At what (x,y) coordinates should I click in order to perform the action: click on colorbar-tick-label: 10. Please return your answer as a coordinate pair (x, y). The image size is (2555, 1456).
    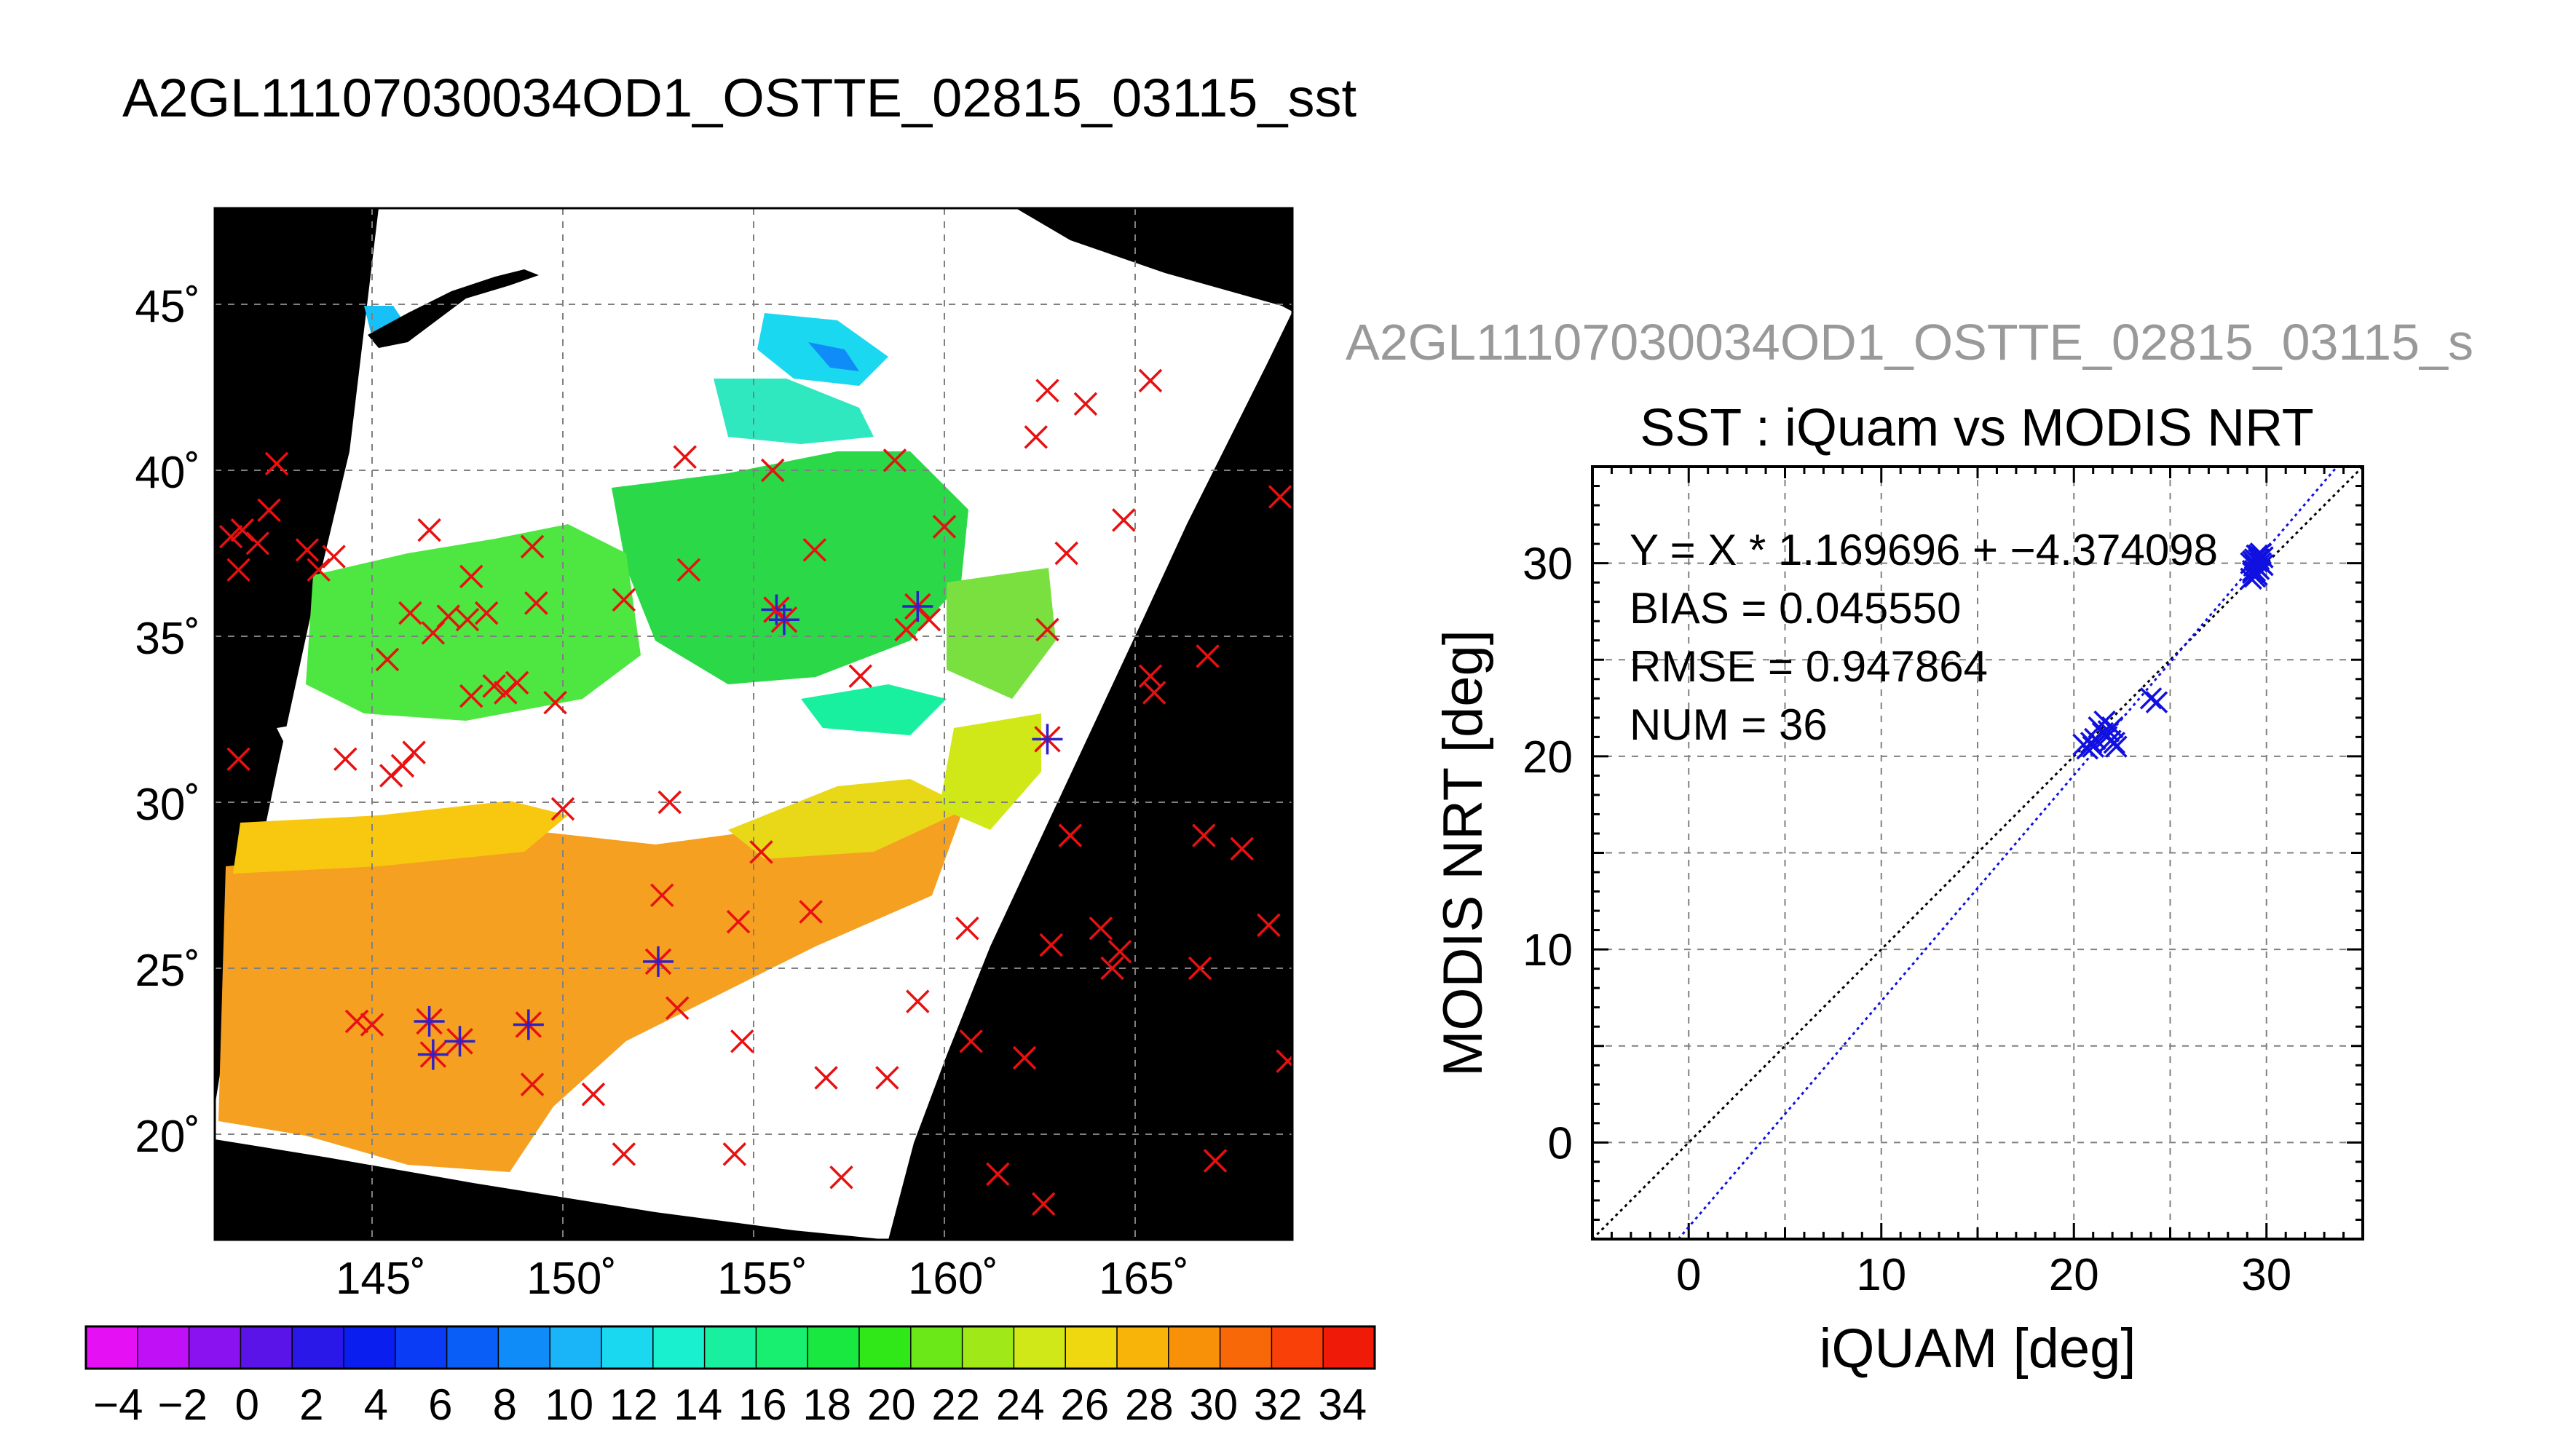
    Looking at the image, I should click on (569, 1404).